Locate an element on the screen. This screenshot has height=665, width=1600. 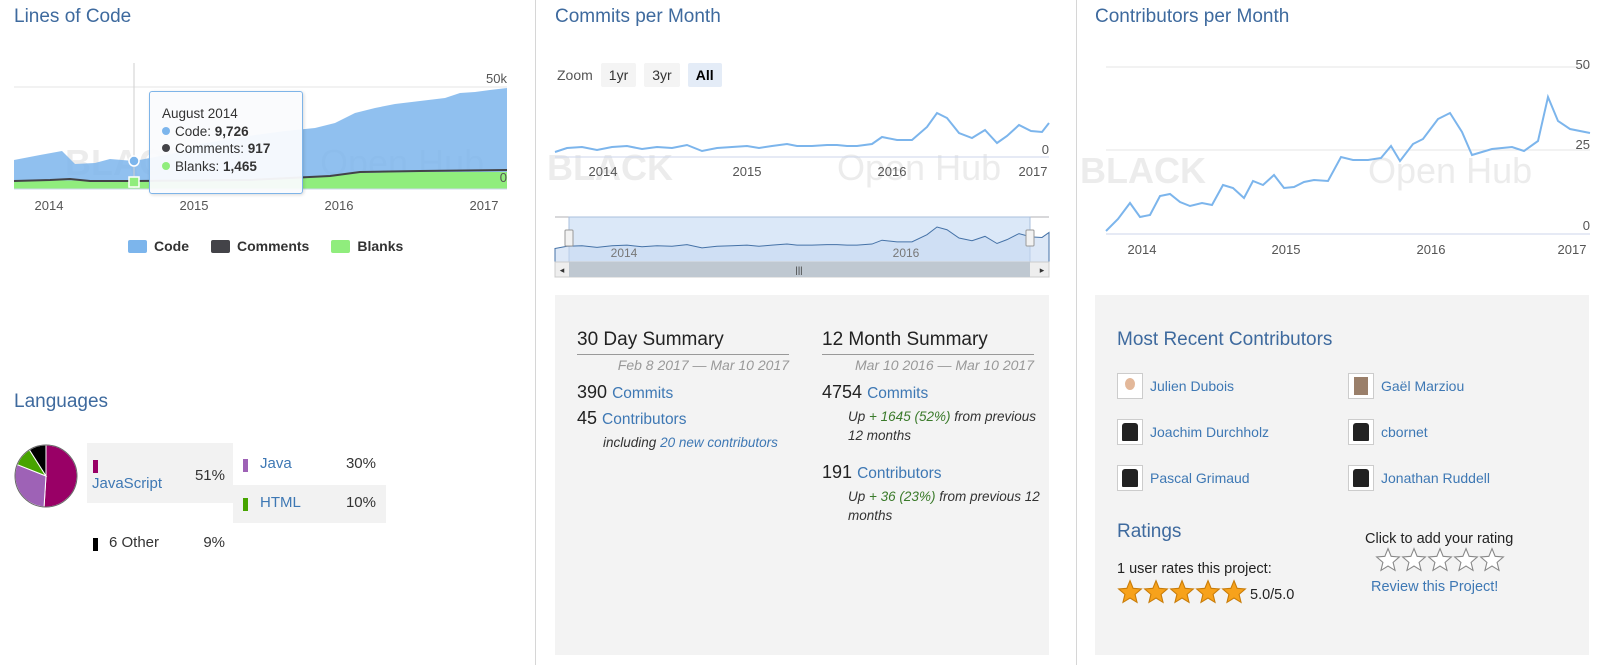
review-project-link: Review this Project! is located at coordinates (1435, 587).